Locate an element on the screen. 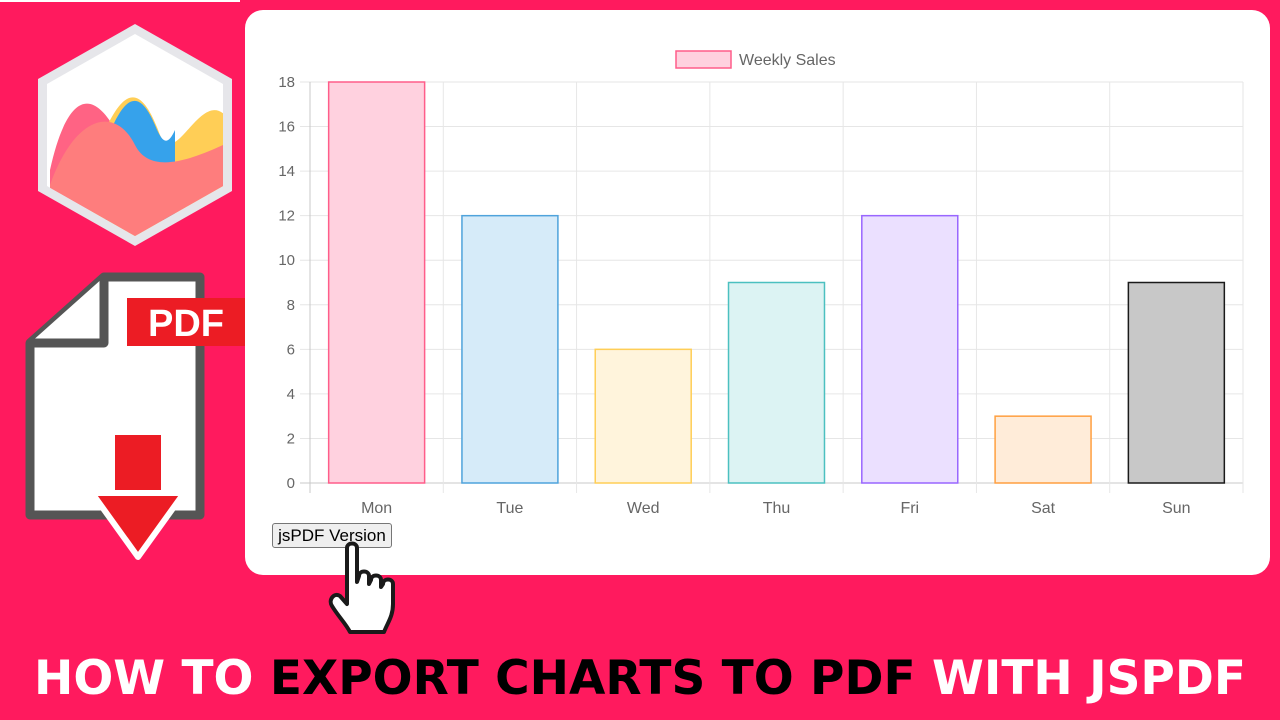 This screenshot has height=720, width=1280. y-tick-label: 6 is located at coordinates (291, 349).